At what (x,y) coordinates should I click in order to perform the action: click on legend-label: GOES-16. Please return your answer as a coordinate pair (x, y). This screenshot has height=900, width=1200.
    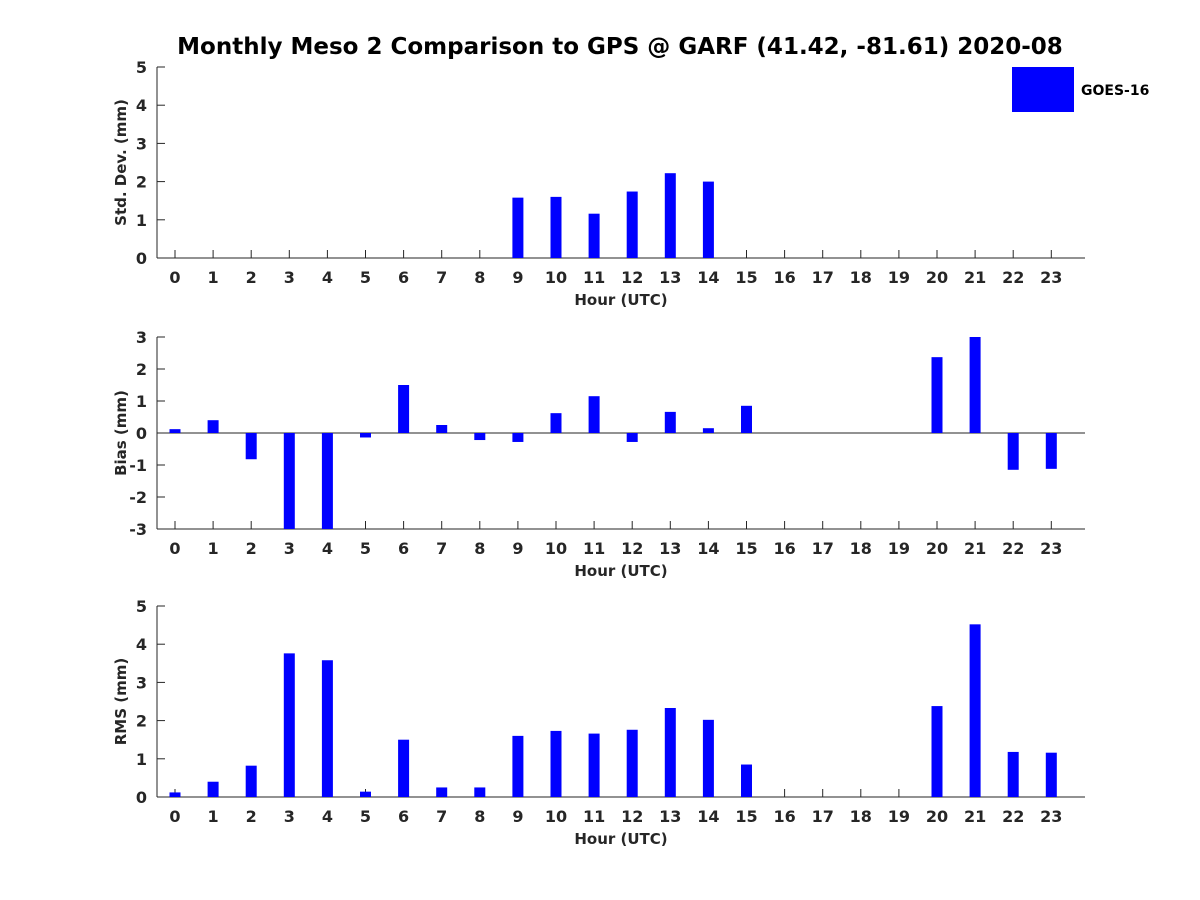
    Looking at the image, I should click on (1115, 91).